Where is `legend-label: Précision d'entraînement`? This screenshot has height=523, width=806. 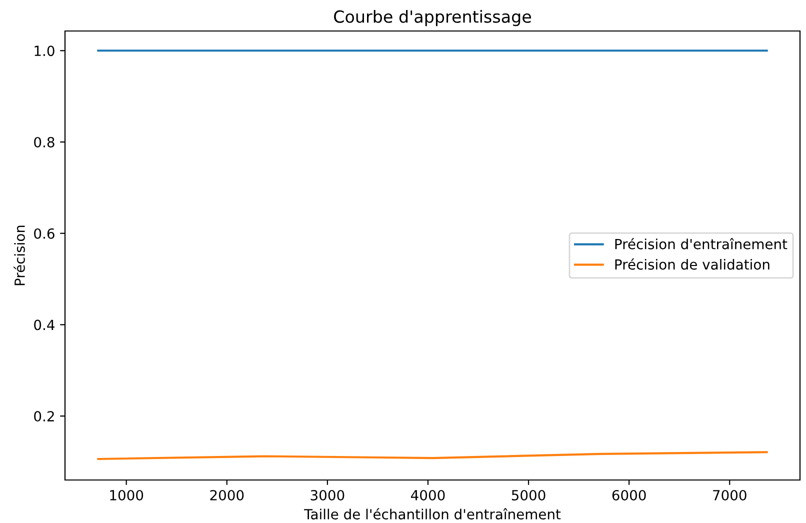
legend-label: Précision d'entraînement is located at coordinates (701, 244).